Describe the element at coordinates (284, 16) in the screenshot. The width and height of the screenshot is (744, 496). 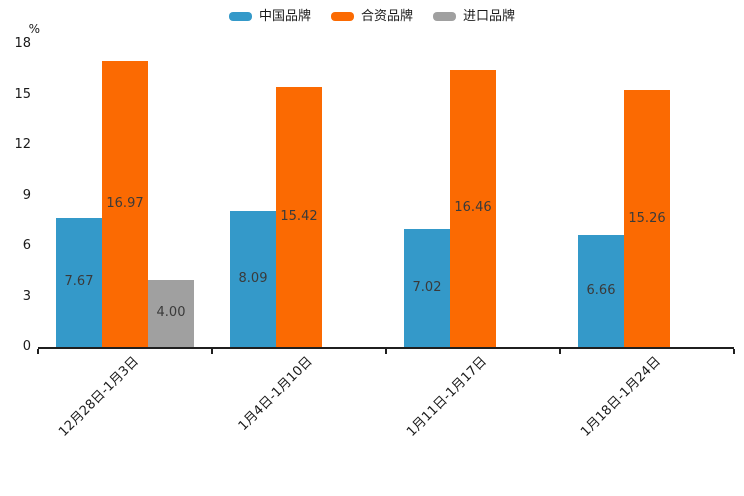
I see `legend-label-china-brand: 中国品牌` at that location.